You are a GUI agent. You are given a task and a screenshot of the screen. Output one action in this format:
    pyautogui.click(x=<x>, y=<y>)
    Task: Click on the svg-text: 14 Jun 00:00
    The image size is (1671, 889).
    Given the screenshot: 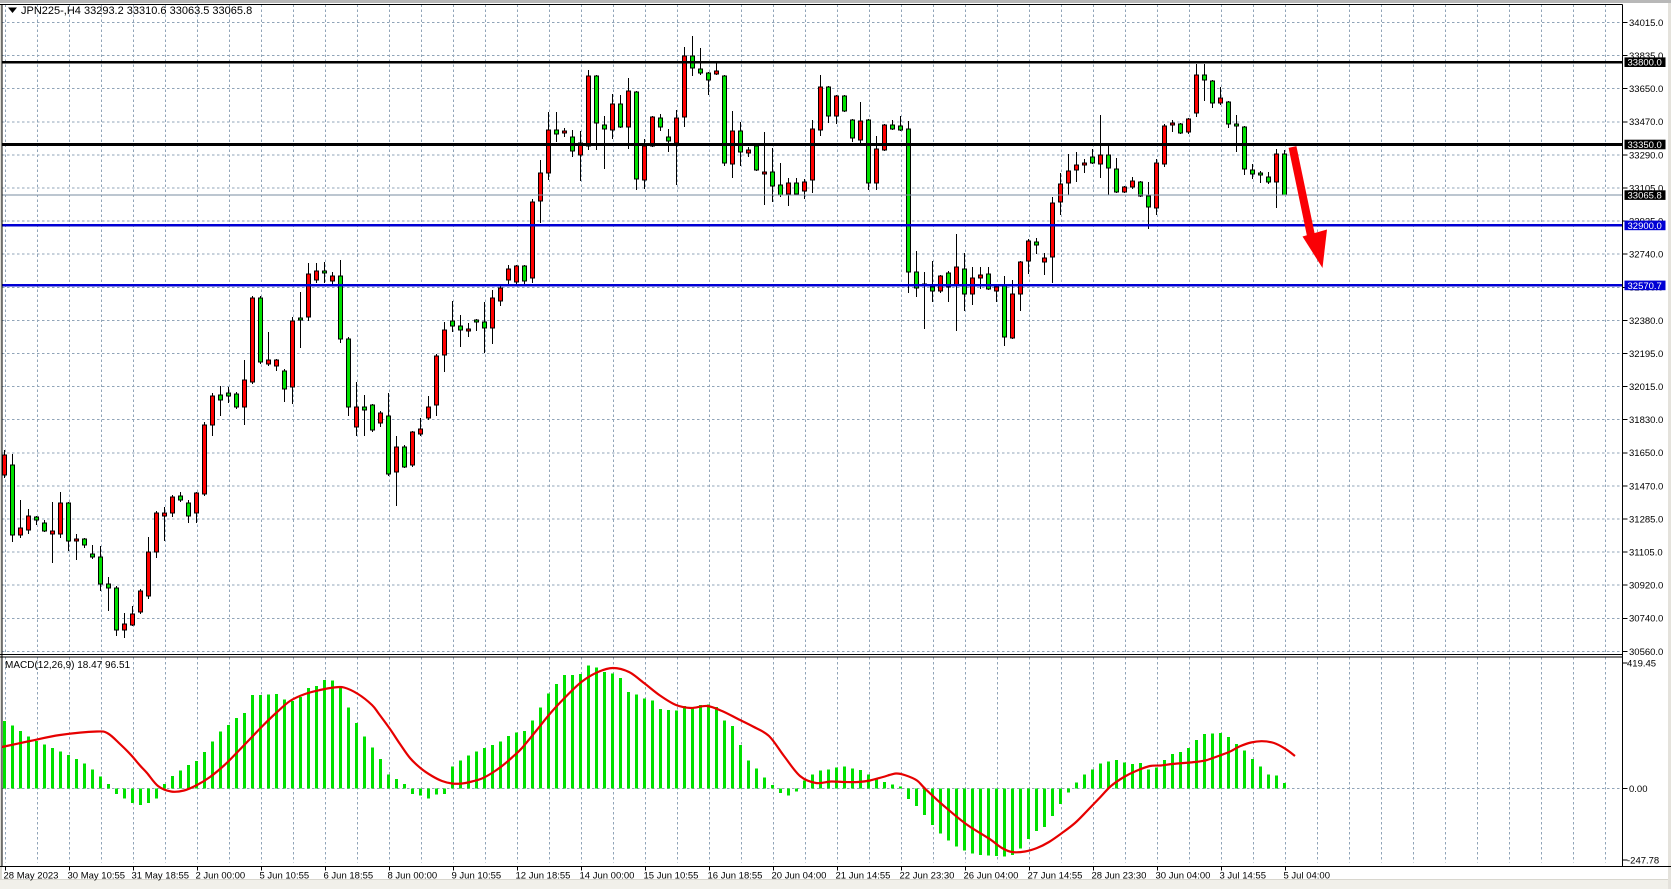 What is the action you would take?
    pyautogui.click(x=607, y=876)
    